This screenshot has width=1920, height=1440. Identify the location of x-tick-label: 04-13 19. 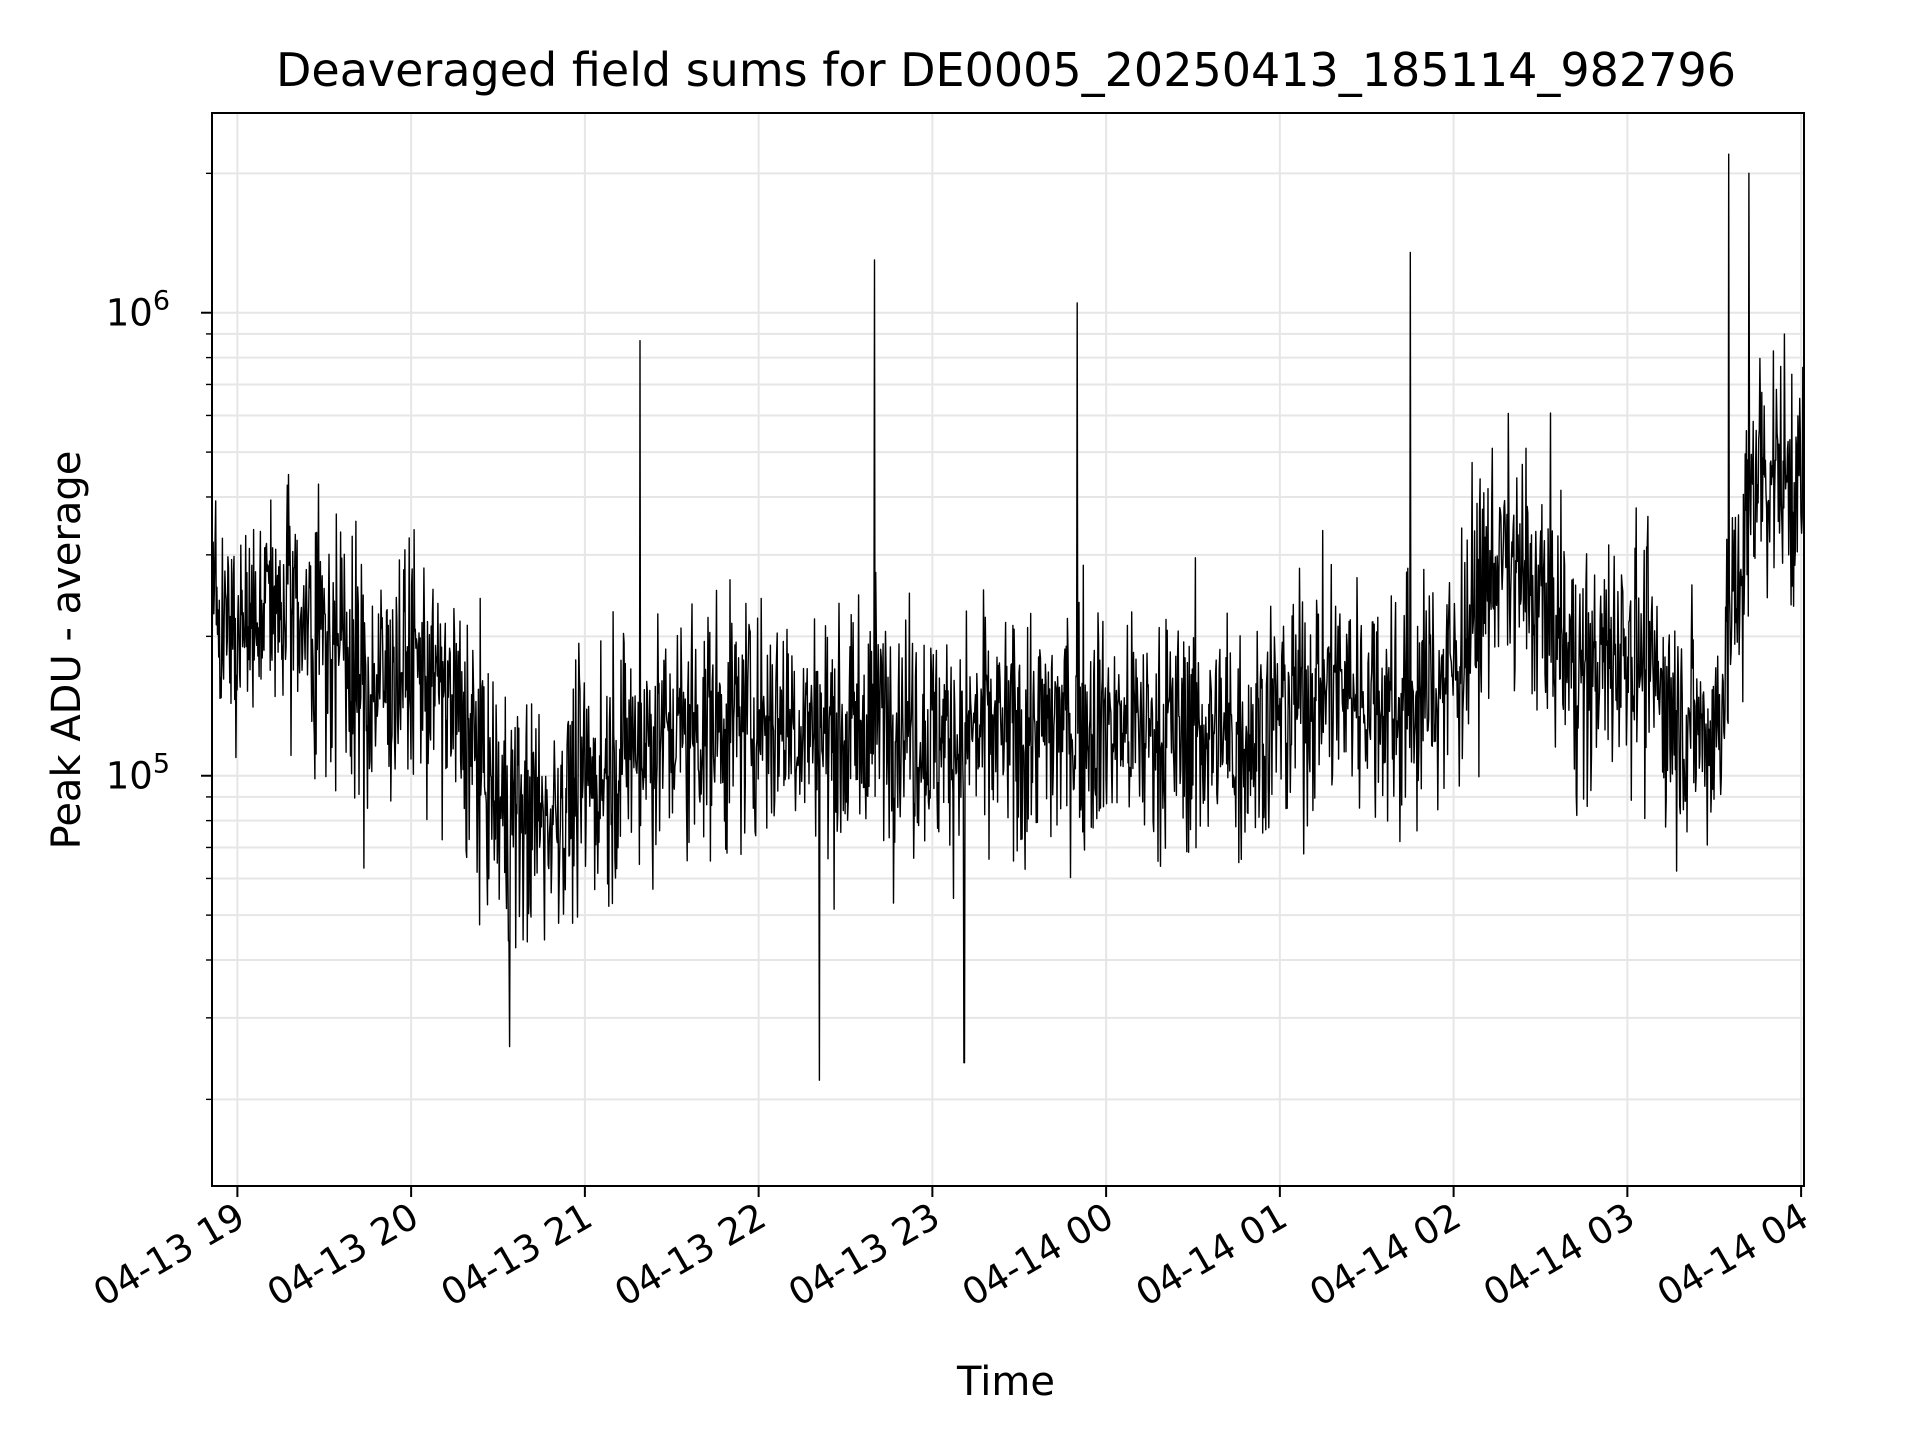
(169, 1255).